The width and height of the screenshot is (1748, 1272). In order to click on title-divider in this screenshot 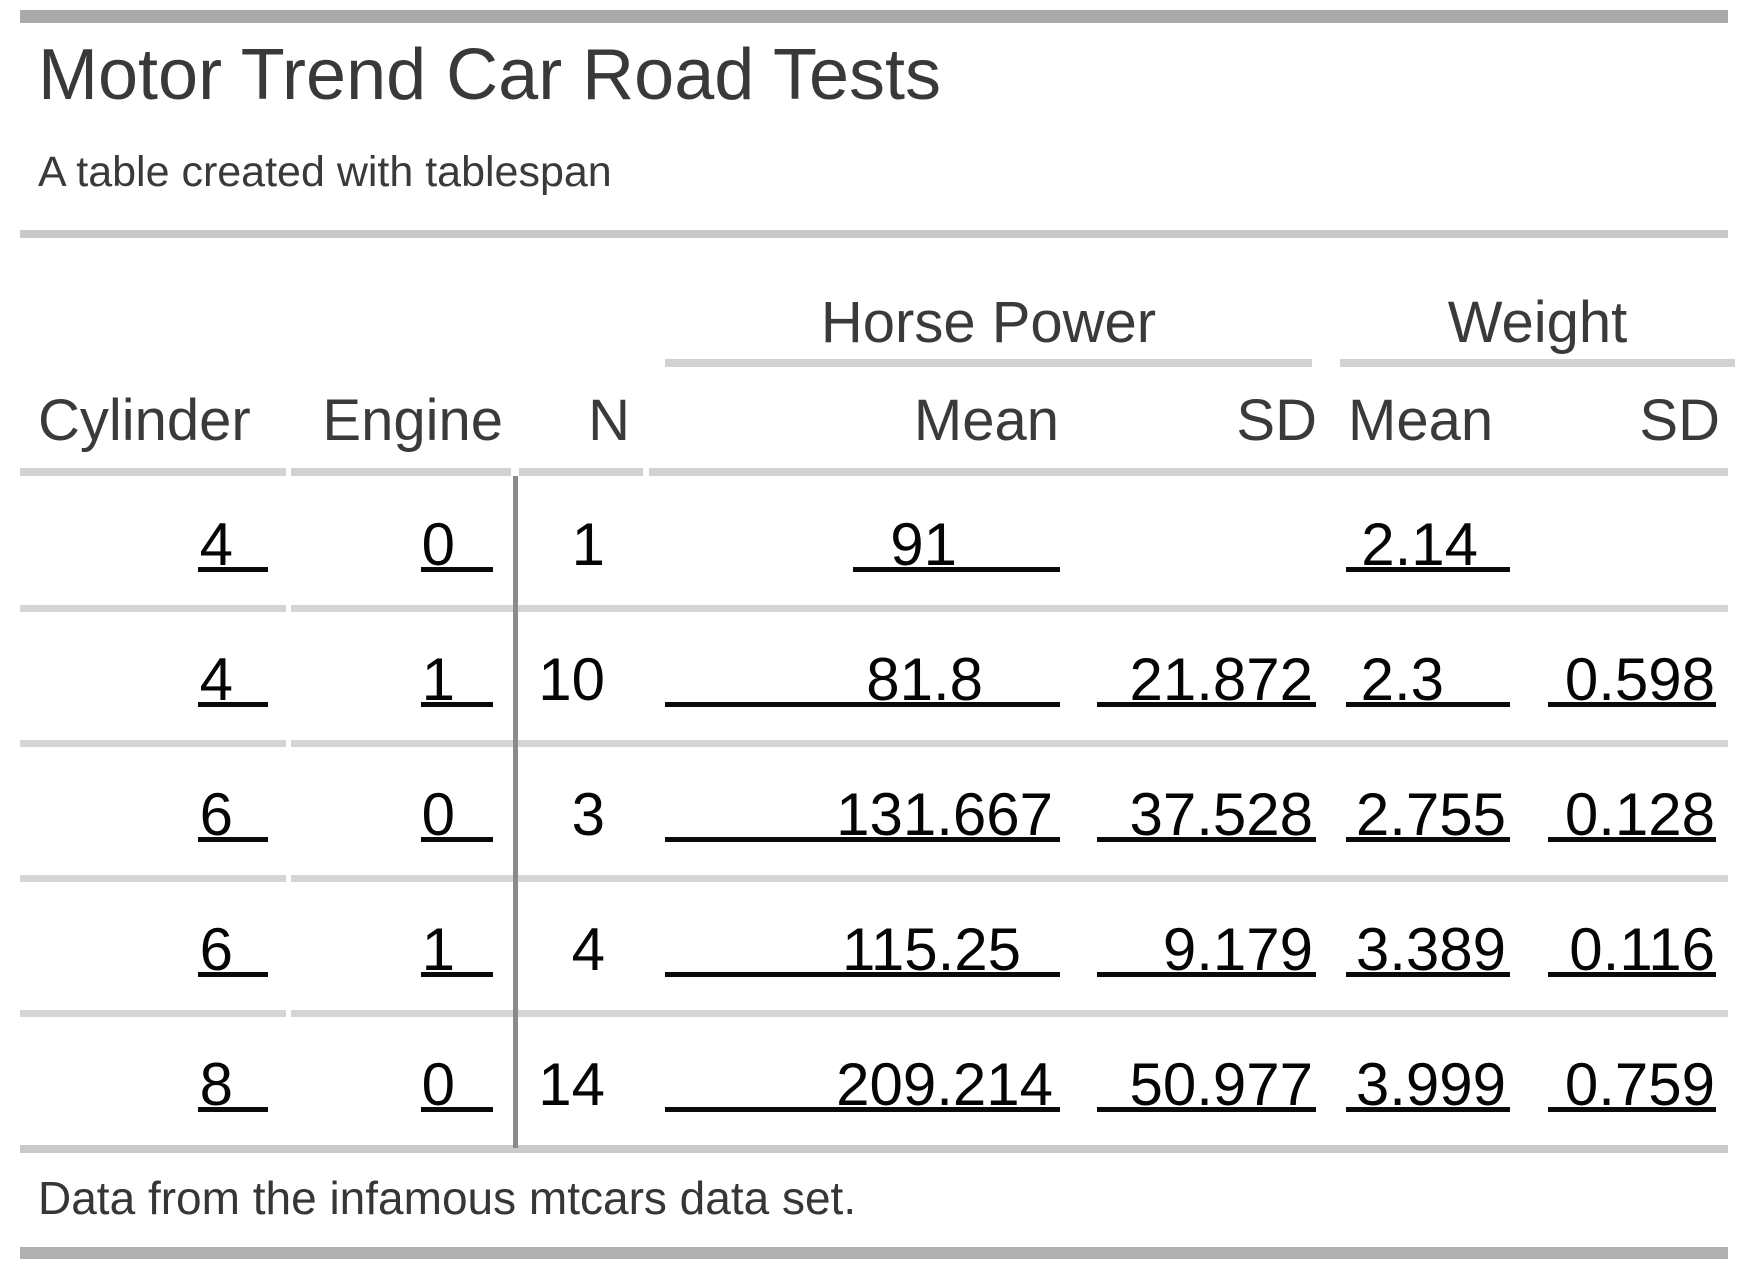, I will do `click(874, 234)`.